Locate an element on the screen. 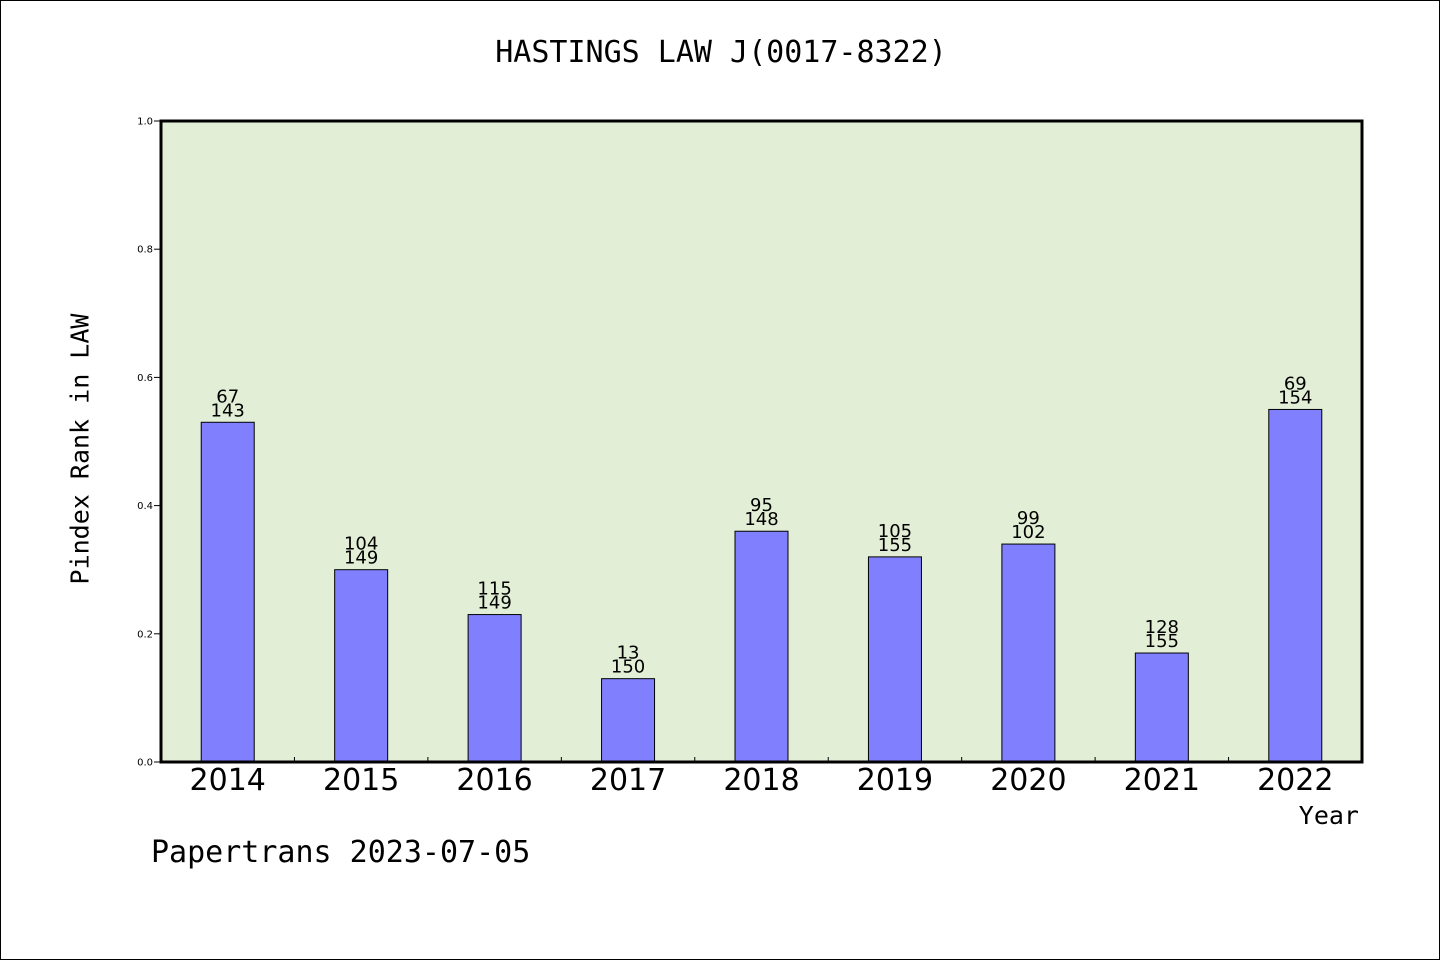 The width and height of the screenshot is (1440, 960). x-tick-label: 2018 is located at coordinates (761, 780).